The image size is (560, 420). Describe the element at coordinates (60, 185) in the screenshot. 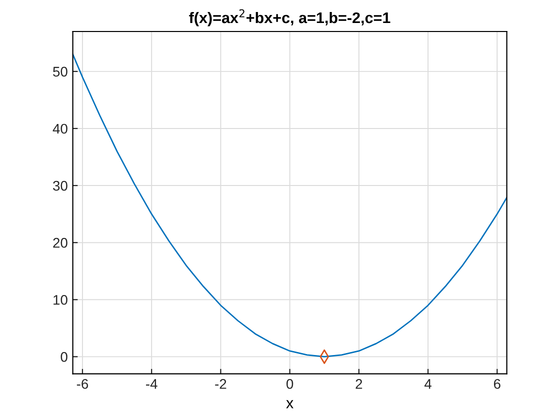

I see `y-tick-label: 30` at that location.